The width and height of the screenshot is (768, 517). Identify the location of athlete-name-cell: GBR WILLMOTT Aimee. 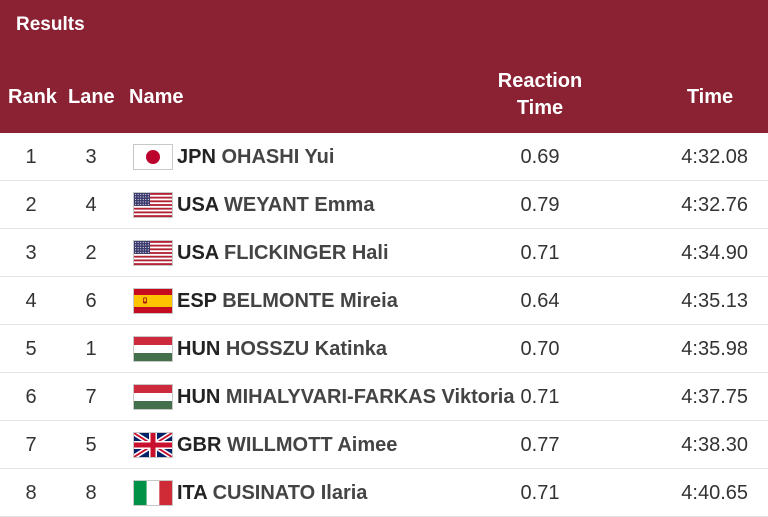
(287, 445).